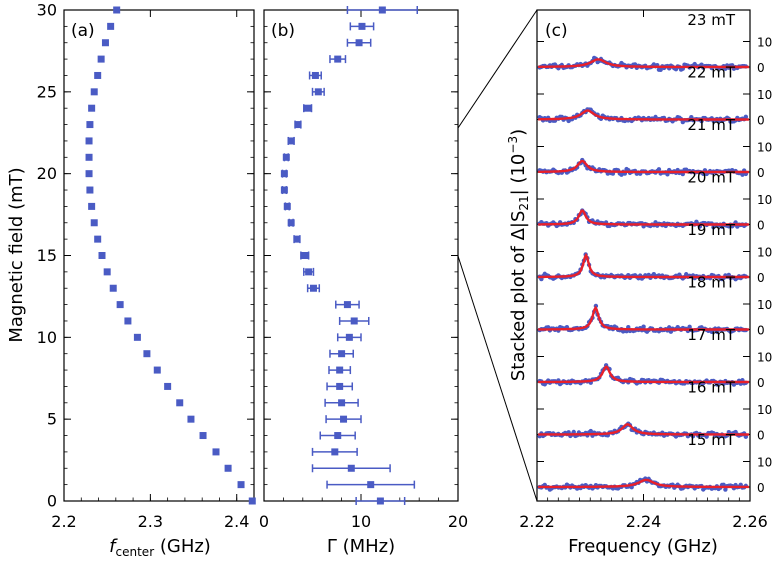 This screenshot has width=780, height=564. What do you see at coordinates (264, 521) in the screenshot?
I see `panel-b-xtick-label: 0` at bounding box center [264, 521].